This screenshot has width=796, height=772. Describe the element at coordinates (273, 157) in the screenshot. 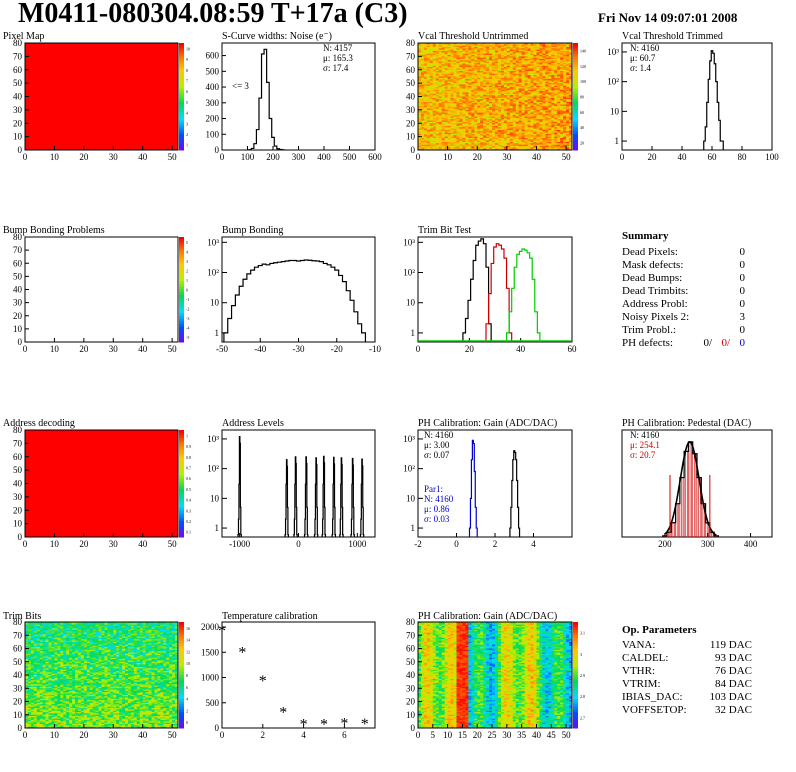

I see `x-tick-label: 200` at that location.